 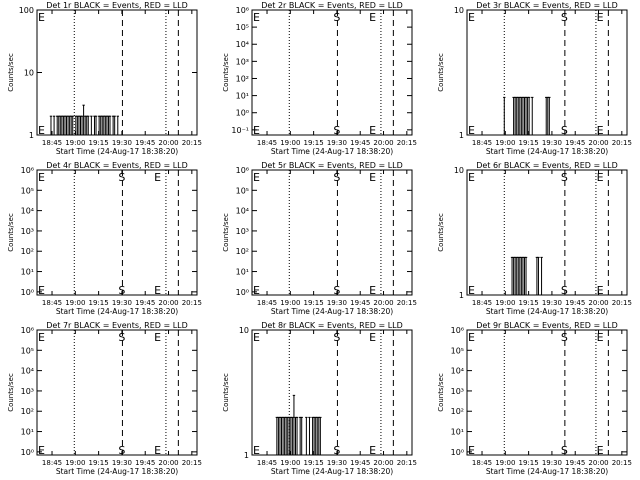 What do you see at coordinates (332, 165) in the screenshot?
I see `panel-title: Det 5r BLACK = Events, RED = LLD` at bounding box center [332, 165].